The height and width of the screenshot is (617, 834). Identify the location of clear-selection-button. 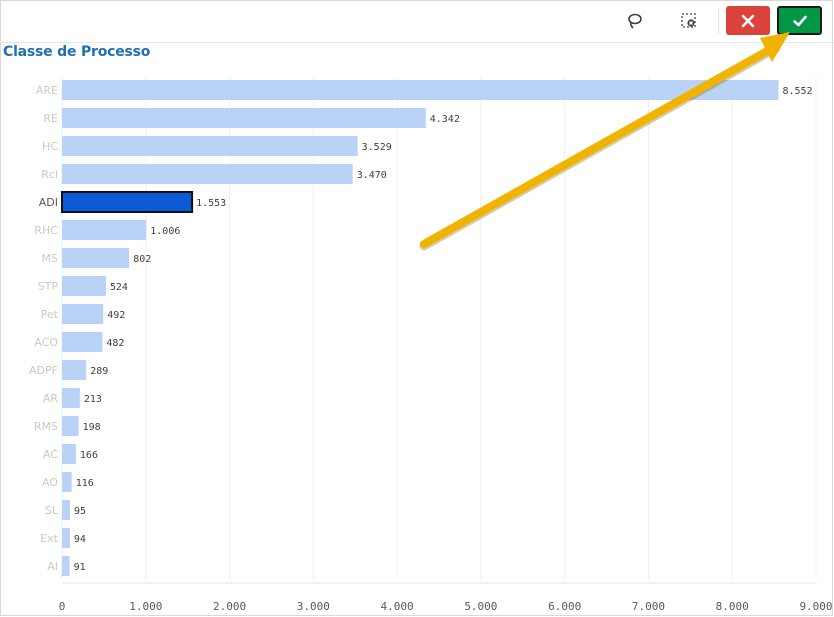
(689, 21).